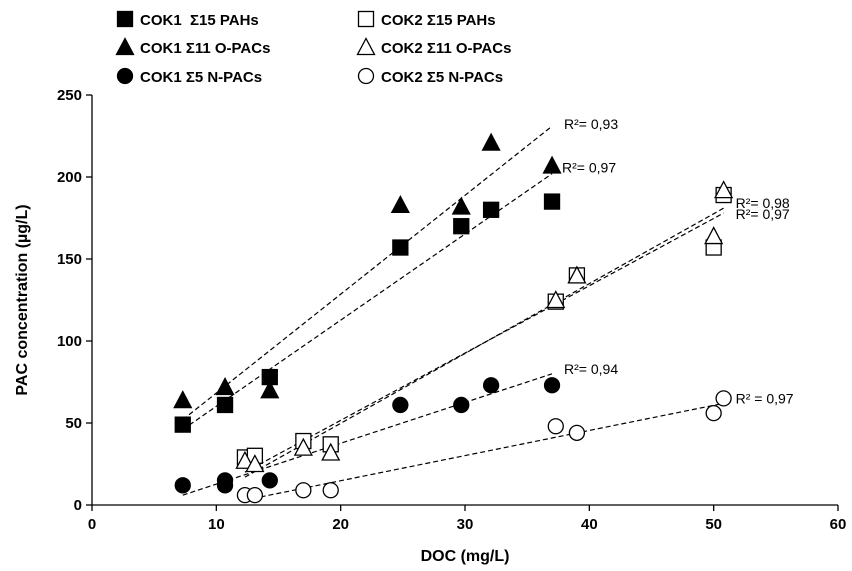  Describe the element at coordinates (465, 524) in the screenshot. I see `x-tick-label: 30` at that location.